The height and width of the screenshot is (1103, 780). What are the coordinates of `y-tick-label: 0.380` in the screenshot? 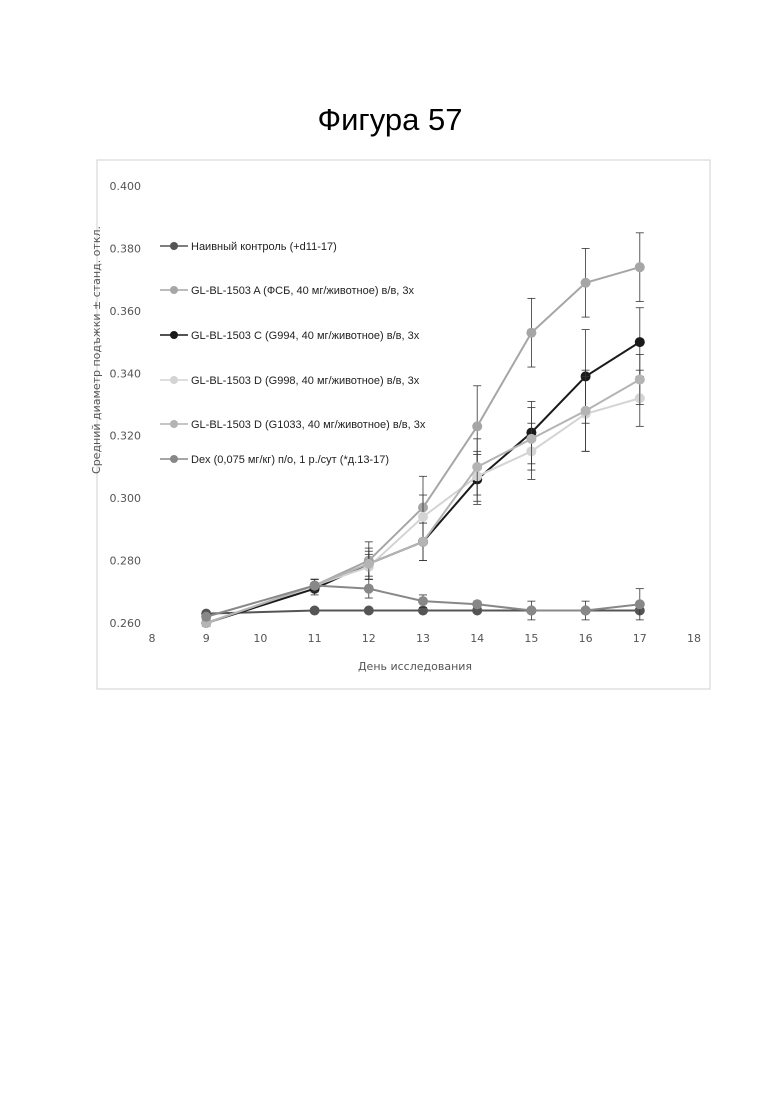 It's located at (126, 248).